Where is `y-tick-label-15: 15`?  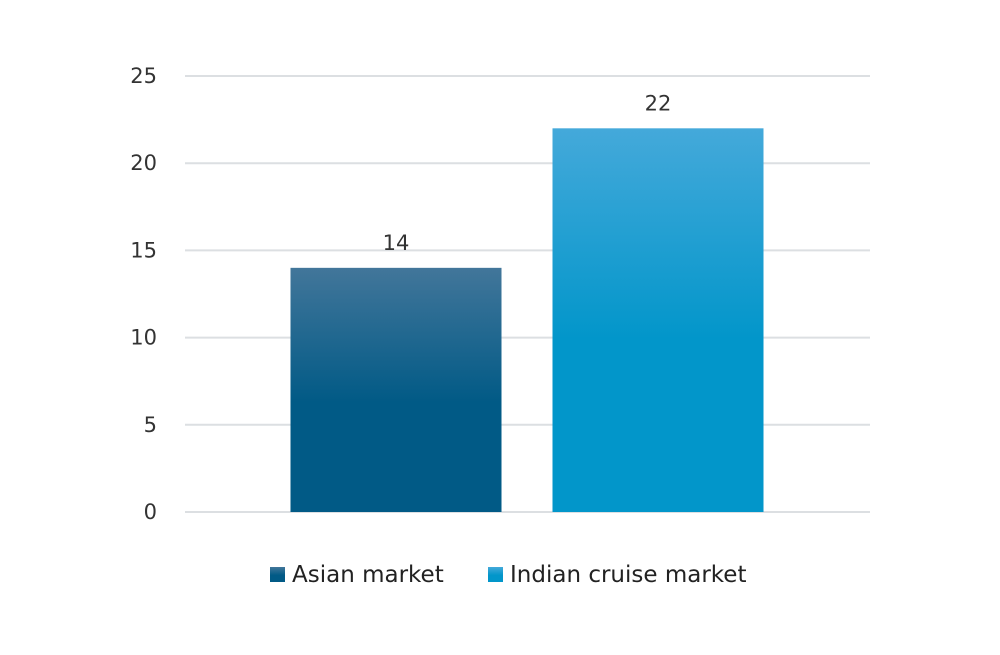 y-tick-label-15: 15 is located at coordinates (143, 250).